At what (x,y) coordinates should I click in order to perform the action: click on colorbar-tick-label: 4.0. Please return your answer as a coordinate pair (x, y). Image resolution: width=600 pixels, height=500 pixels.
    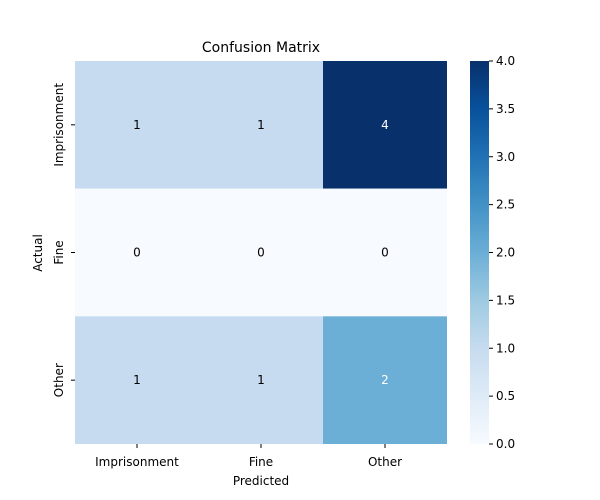
    Looking at the image, I should click on (505, 61).